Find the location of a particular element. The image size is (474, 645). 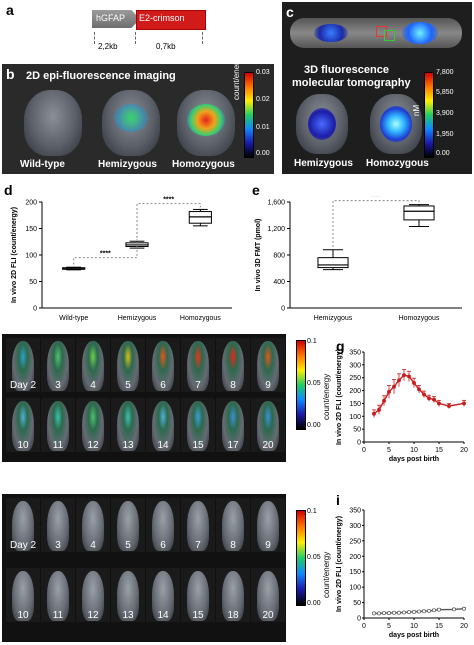

panel-label-g: g is located at coordinates (340, 346).